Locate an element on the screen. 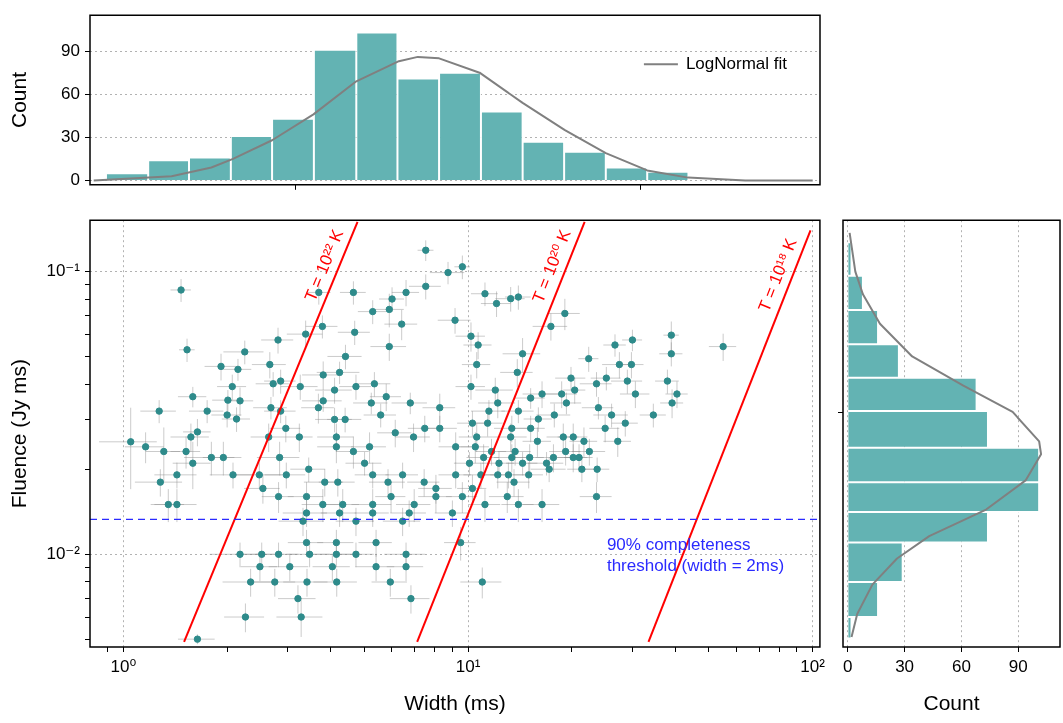 The height and width of the screenshot is (723, 1063). x-tick-label: 30 is located at coordinates (905, 666).